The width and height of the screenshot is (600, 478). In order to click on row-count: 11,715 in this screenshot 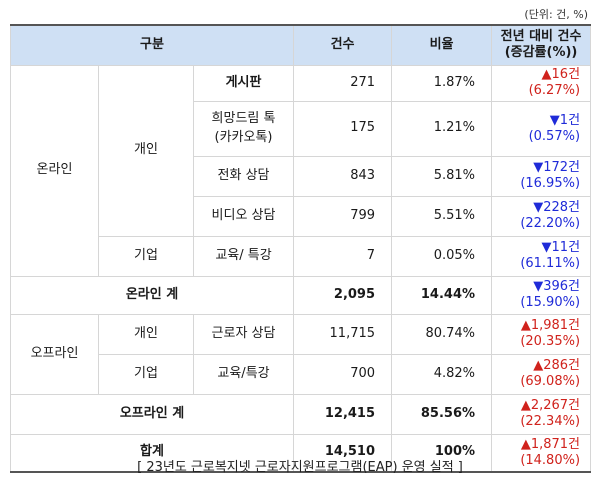, I will do `click(343, 334)`.